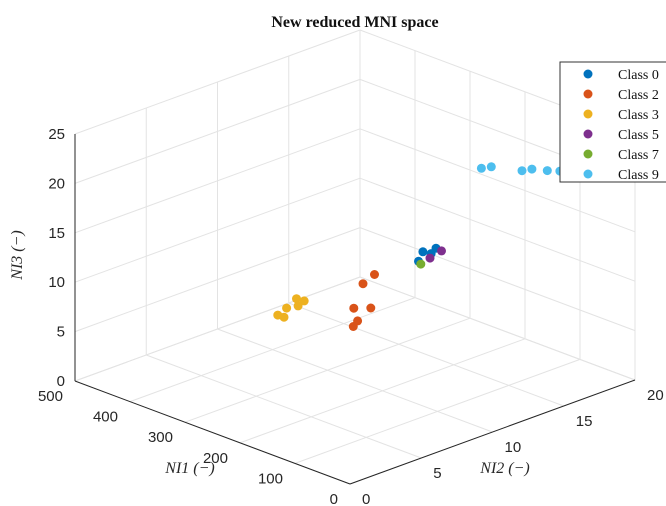  I want to click on z-tick-label: 15, so click(56, 233).